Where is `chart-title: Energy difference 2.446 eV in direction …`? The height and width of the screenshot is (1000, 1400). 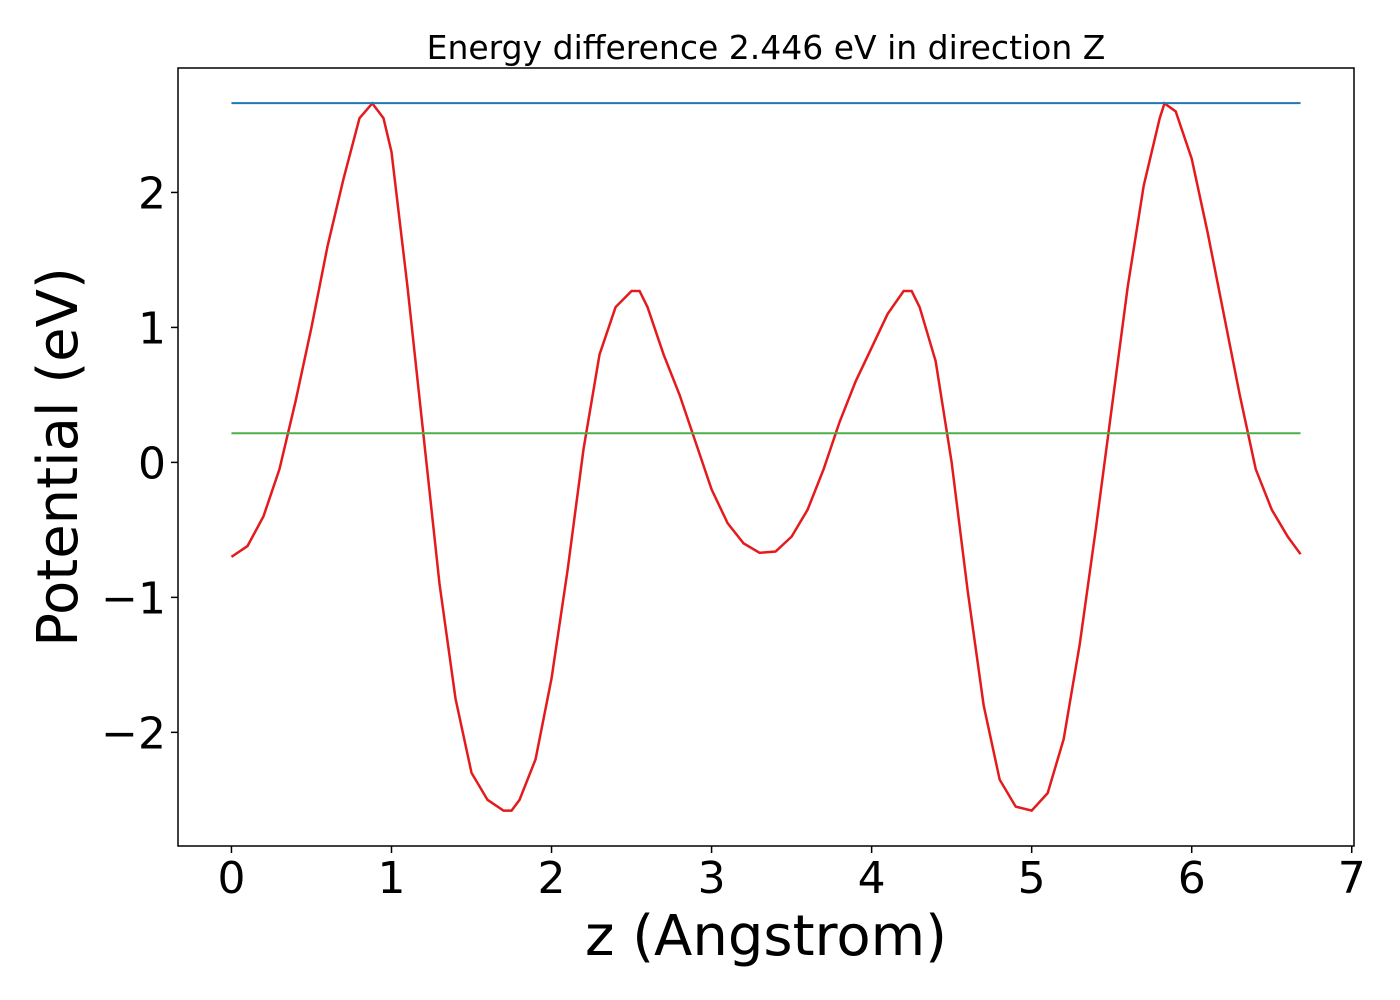
chart-title: Energy difference 2.446 eV in direction … is located at coordinates (766, 47).